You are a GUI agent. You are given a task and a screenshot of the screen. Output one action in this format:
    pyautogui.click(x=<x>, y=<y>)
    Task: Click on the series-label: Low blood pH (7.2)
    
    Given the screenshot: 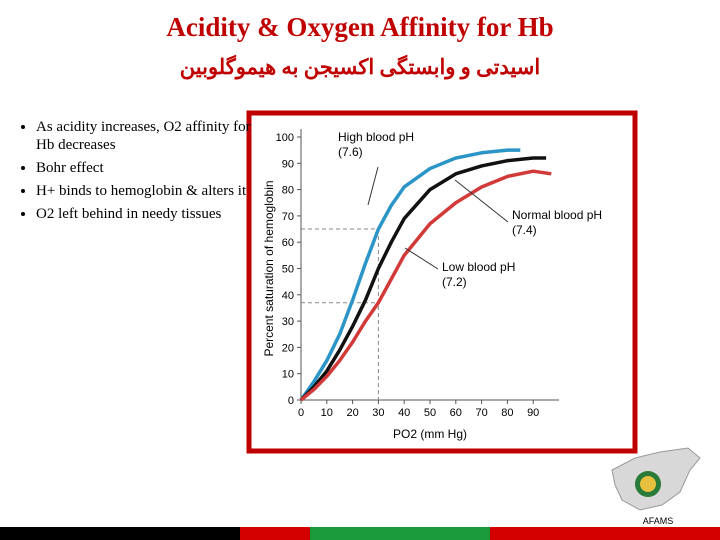 What is the action you would take?
    pyautogui.click(x=478, y=274)
    